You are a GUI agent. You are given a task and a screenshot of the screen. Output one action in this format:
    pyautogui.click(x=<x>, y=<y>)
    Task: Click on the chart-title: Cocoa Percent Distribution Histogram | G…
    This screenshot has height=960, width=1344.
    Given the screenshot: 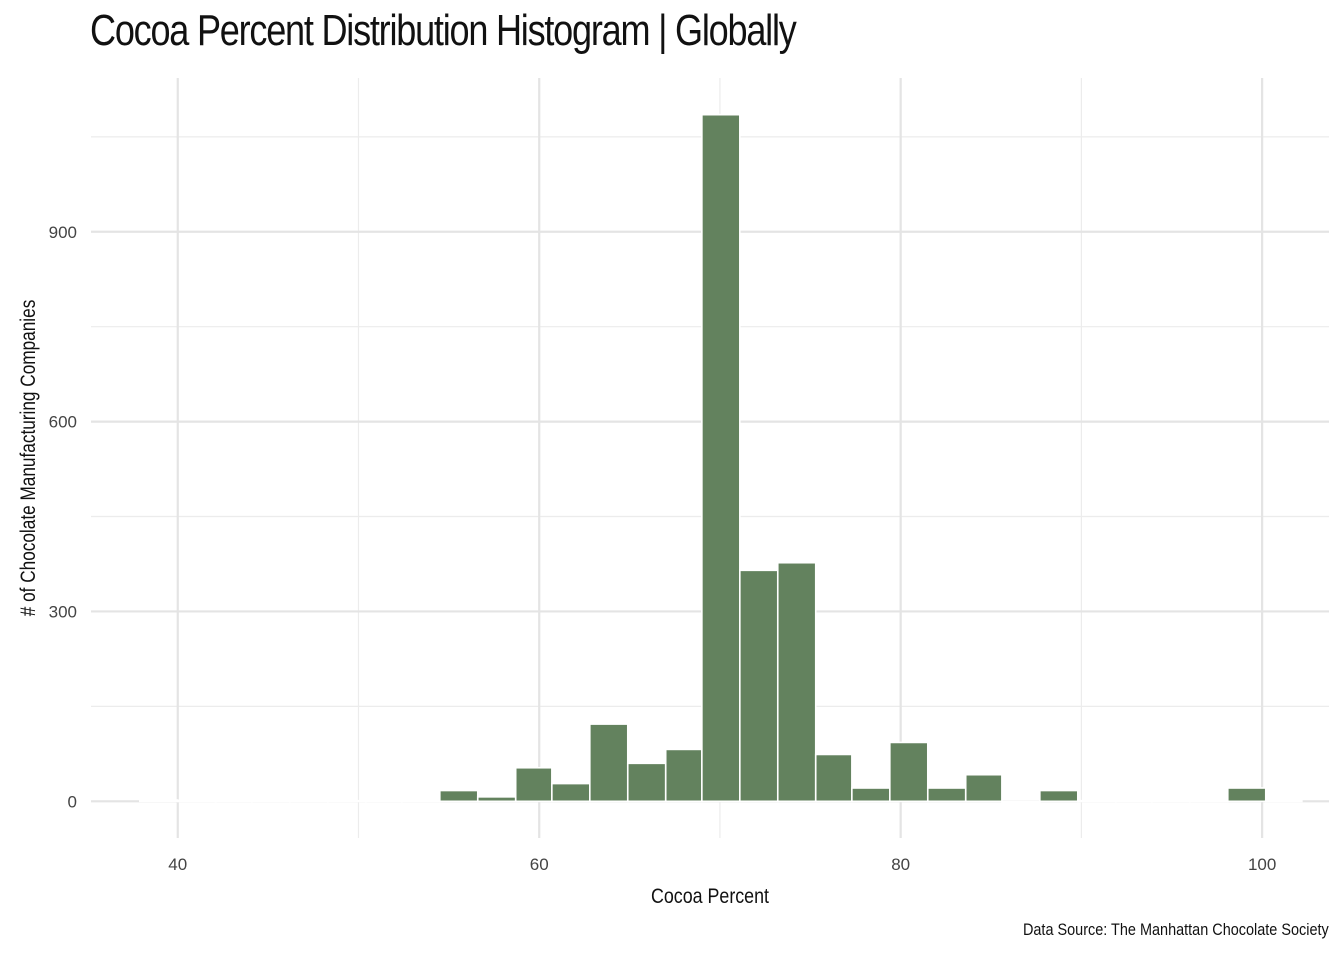 What is the action you would take?
    pyautogui.click(x=443, y=30)
    